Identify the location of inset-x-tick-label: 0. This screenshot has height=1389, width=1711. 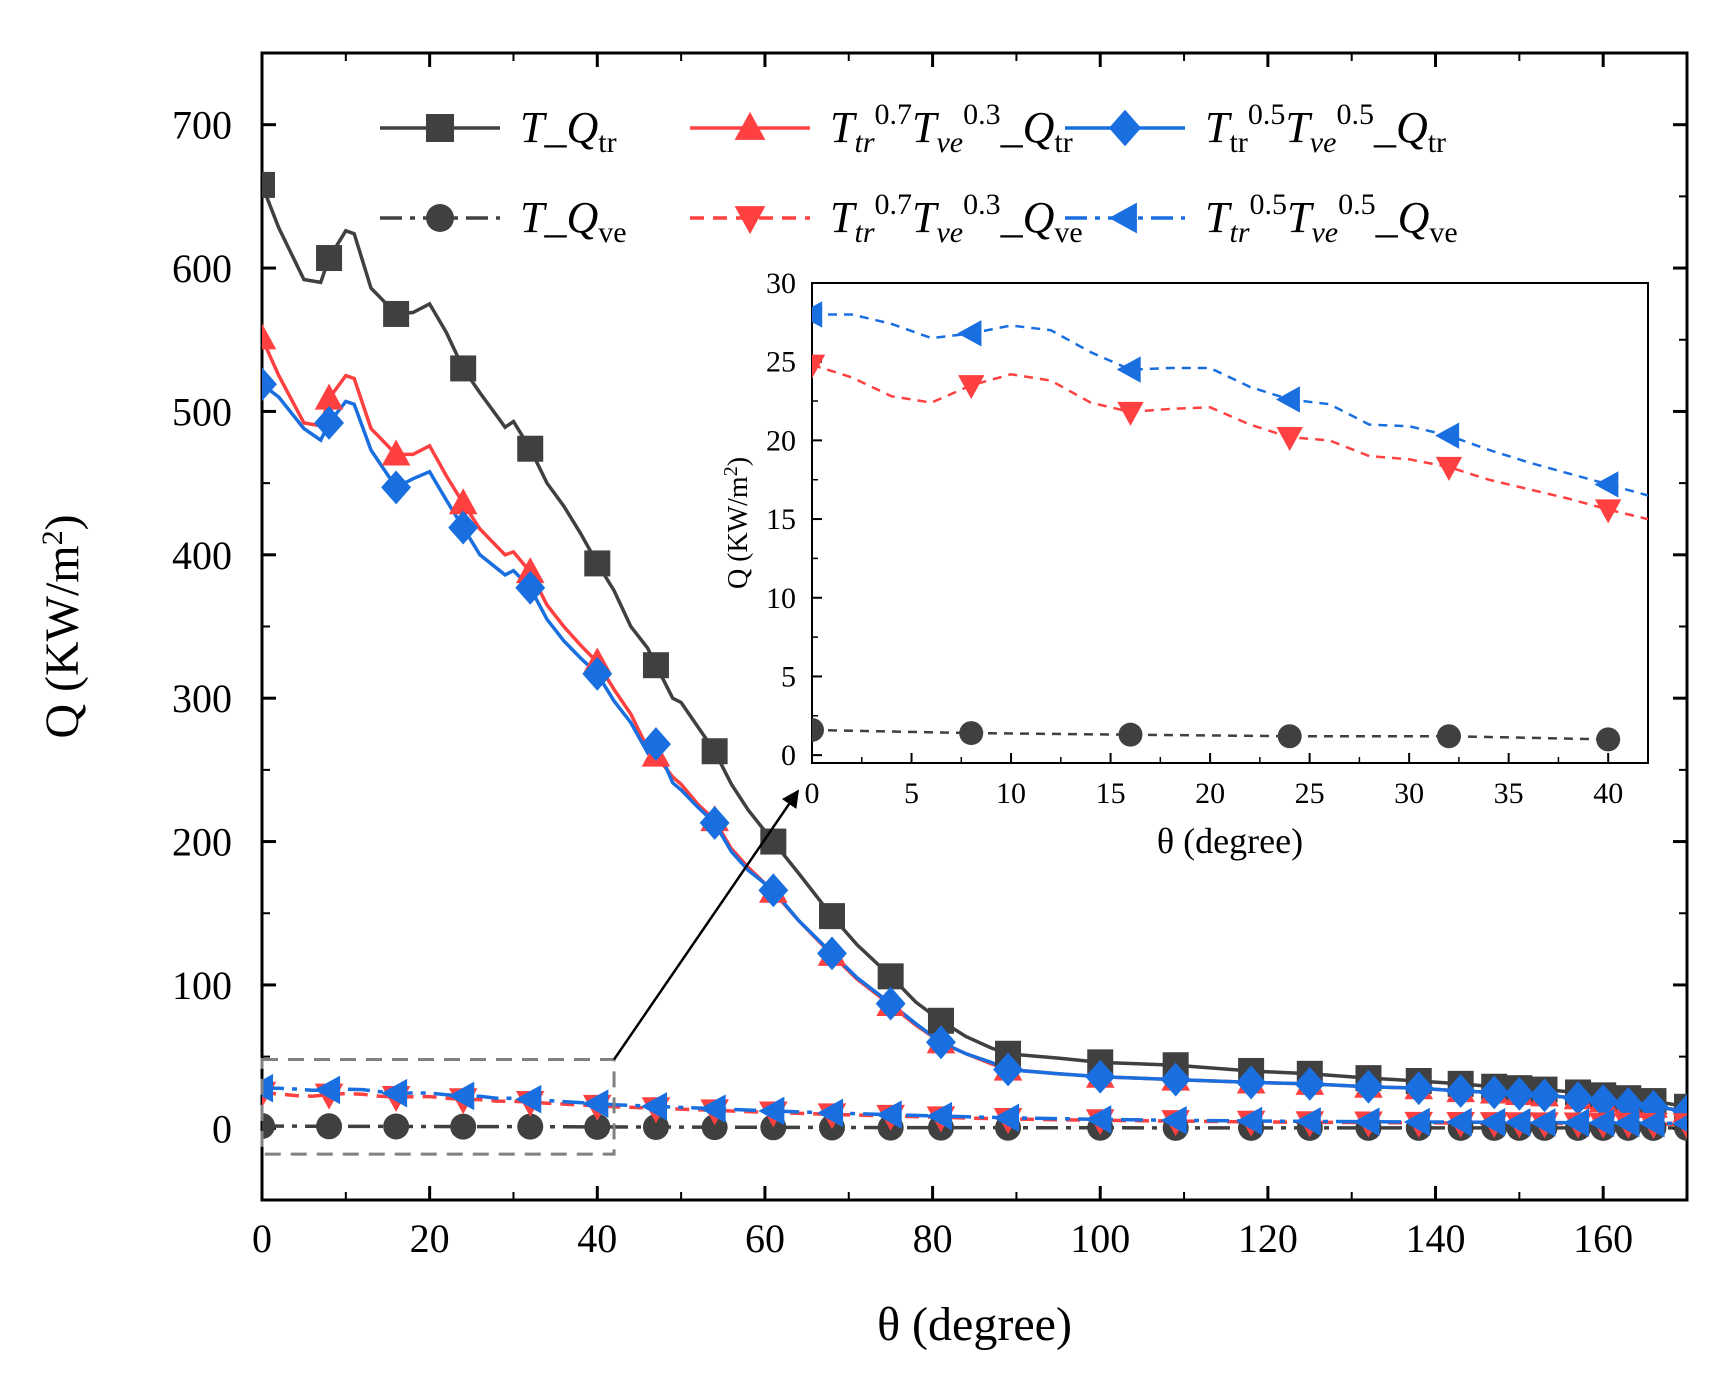
(812, 793).